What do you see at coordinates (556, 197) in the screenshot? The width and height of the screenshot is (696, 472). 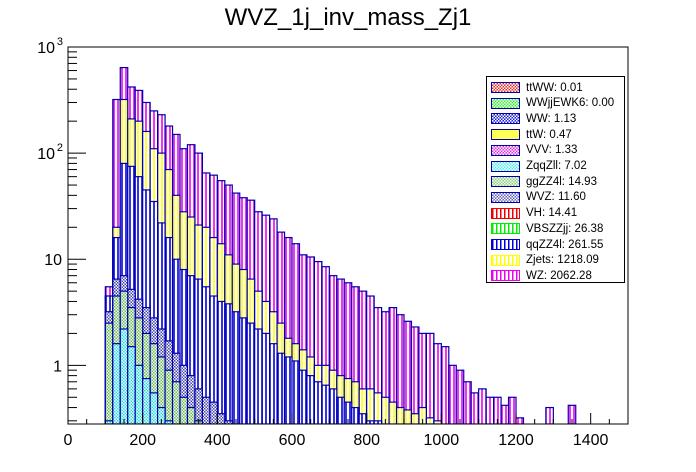 I see `legend-label: WVZ: 11.60` at bounding box center [556, 197].